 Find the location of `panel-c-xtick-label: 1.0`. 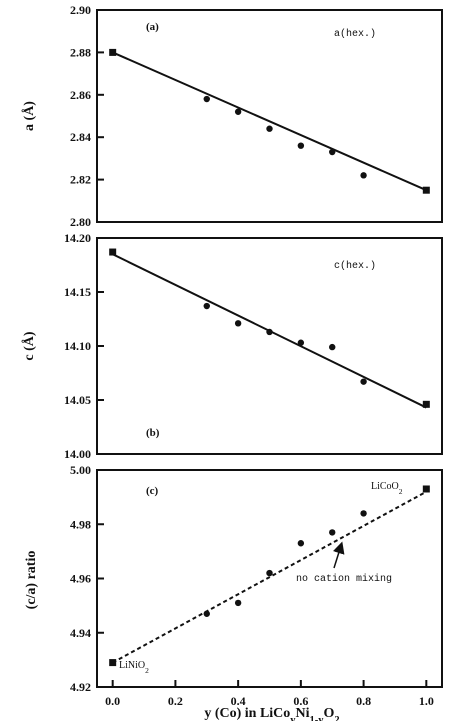

panel-c-xtick-label: 1.0 is located at coordinates (426, 701).